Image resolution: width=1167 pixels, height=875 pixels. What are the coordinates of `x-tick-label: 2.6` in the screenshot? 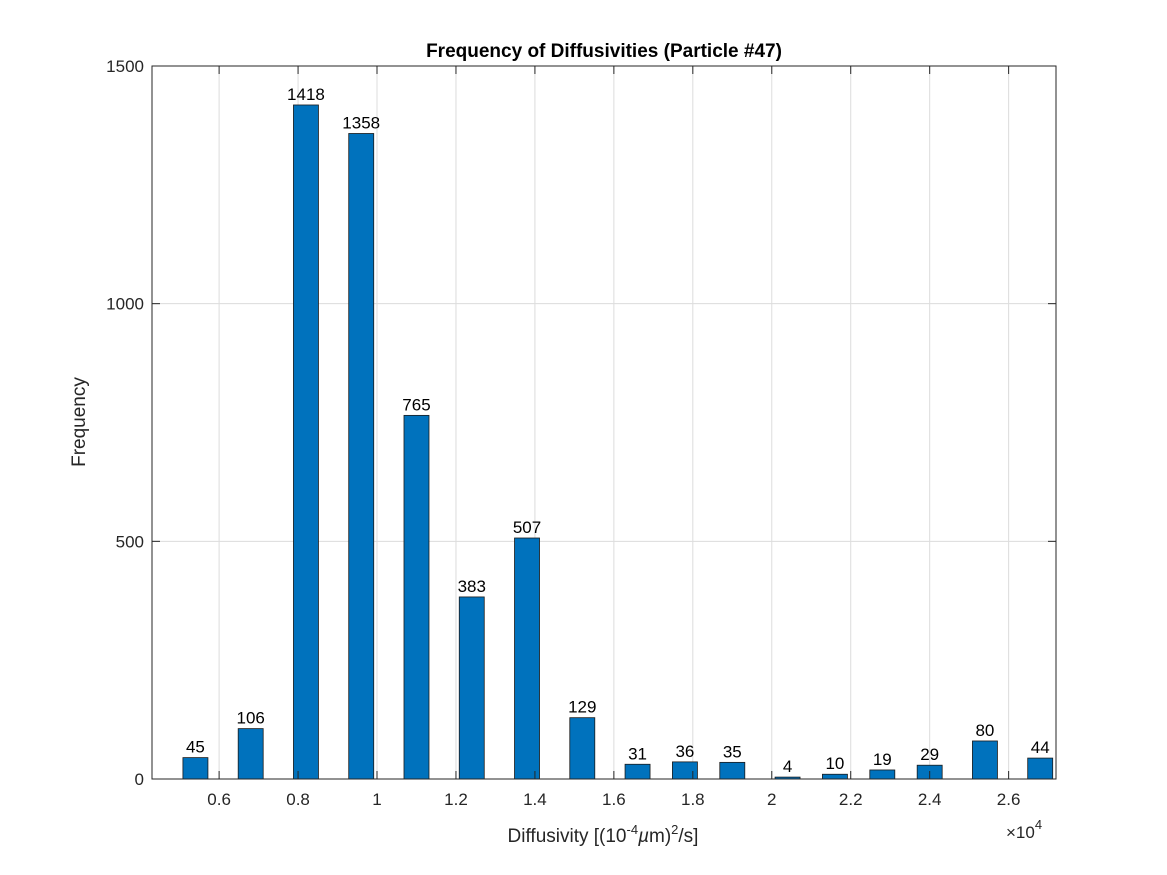 It's located at (1009, 799).